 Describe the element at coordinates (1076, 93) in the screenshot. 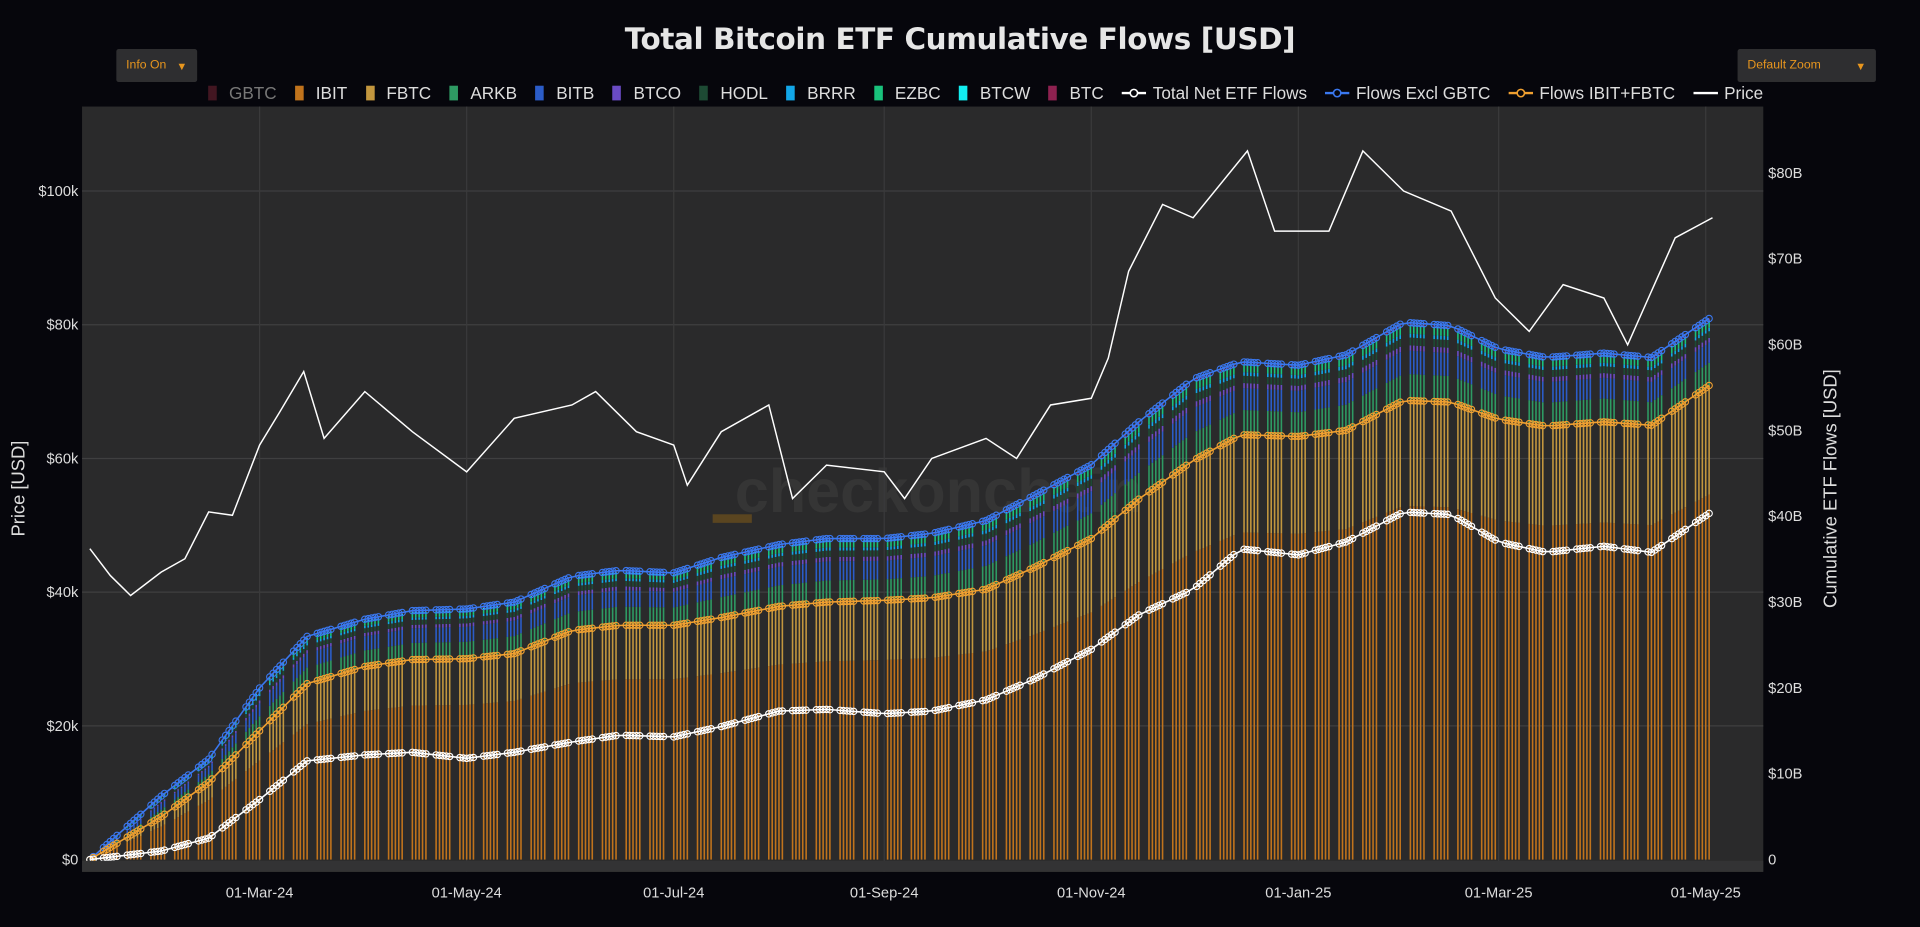

I see `legend-item-btc: BTC` at that location.